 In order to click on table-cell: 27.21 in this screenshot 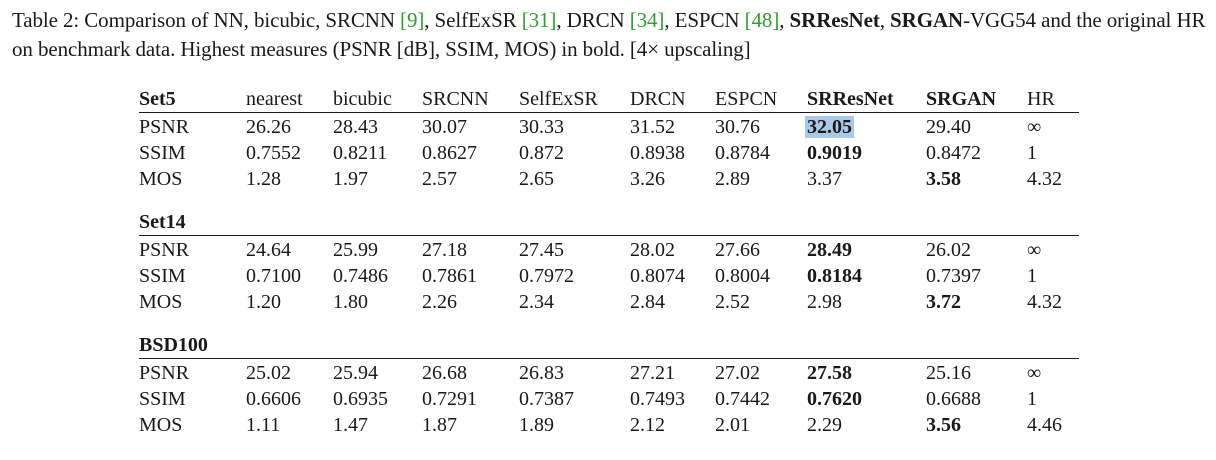, I will do `click(652, 373)`.